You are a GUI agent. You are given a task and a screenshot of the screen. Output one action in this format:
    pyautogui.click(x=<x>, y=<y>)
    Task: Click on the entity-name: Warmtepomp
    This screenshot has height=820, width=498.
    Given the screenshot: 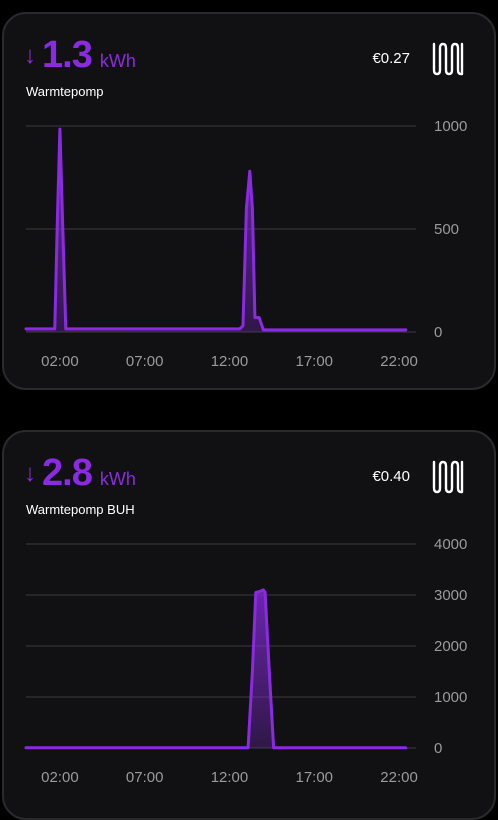 What is the action you would take?
    pyautogui.click(x=65, y=91)
    